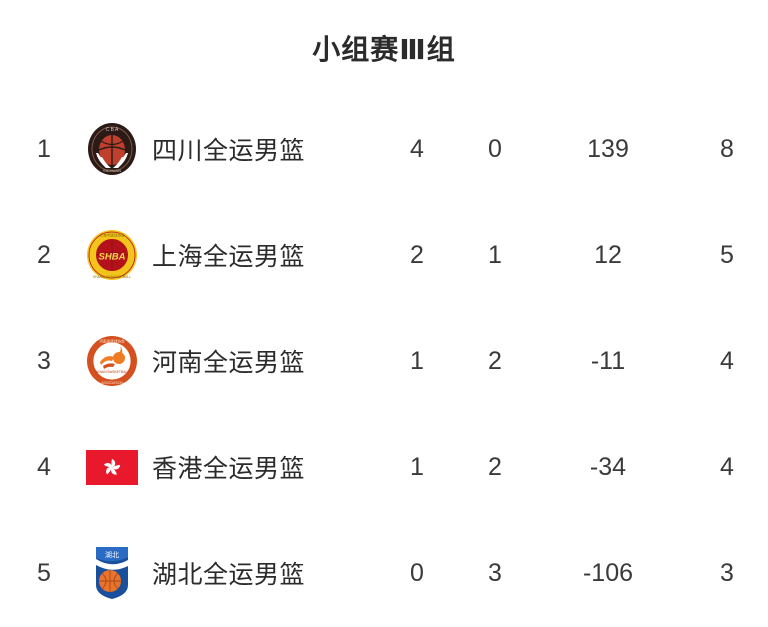  Describe the element at coordinates (608, 572) in the screenshot. I see `point-diff-value: -106` at that location.